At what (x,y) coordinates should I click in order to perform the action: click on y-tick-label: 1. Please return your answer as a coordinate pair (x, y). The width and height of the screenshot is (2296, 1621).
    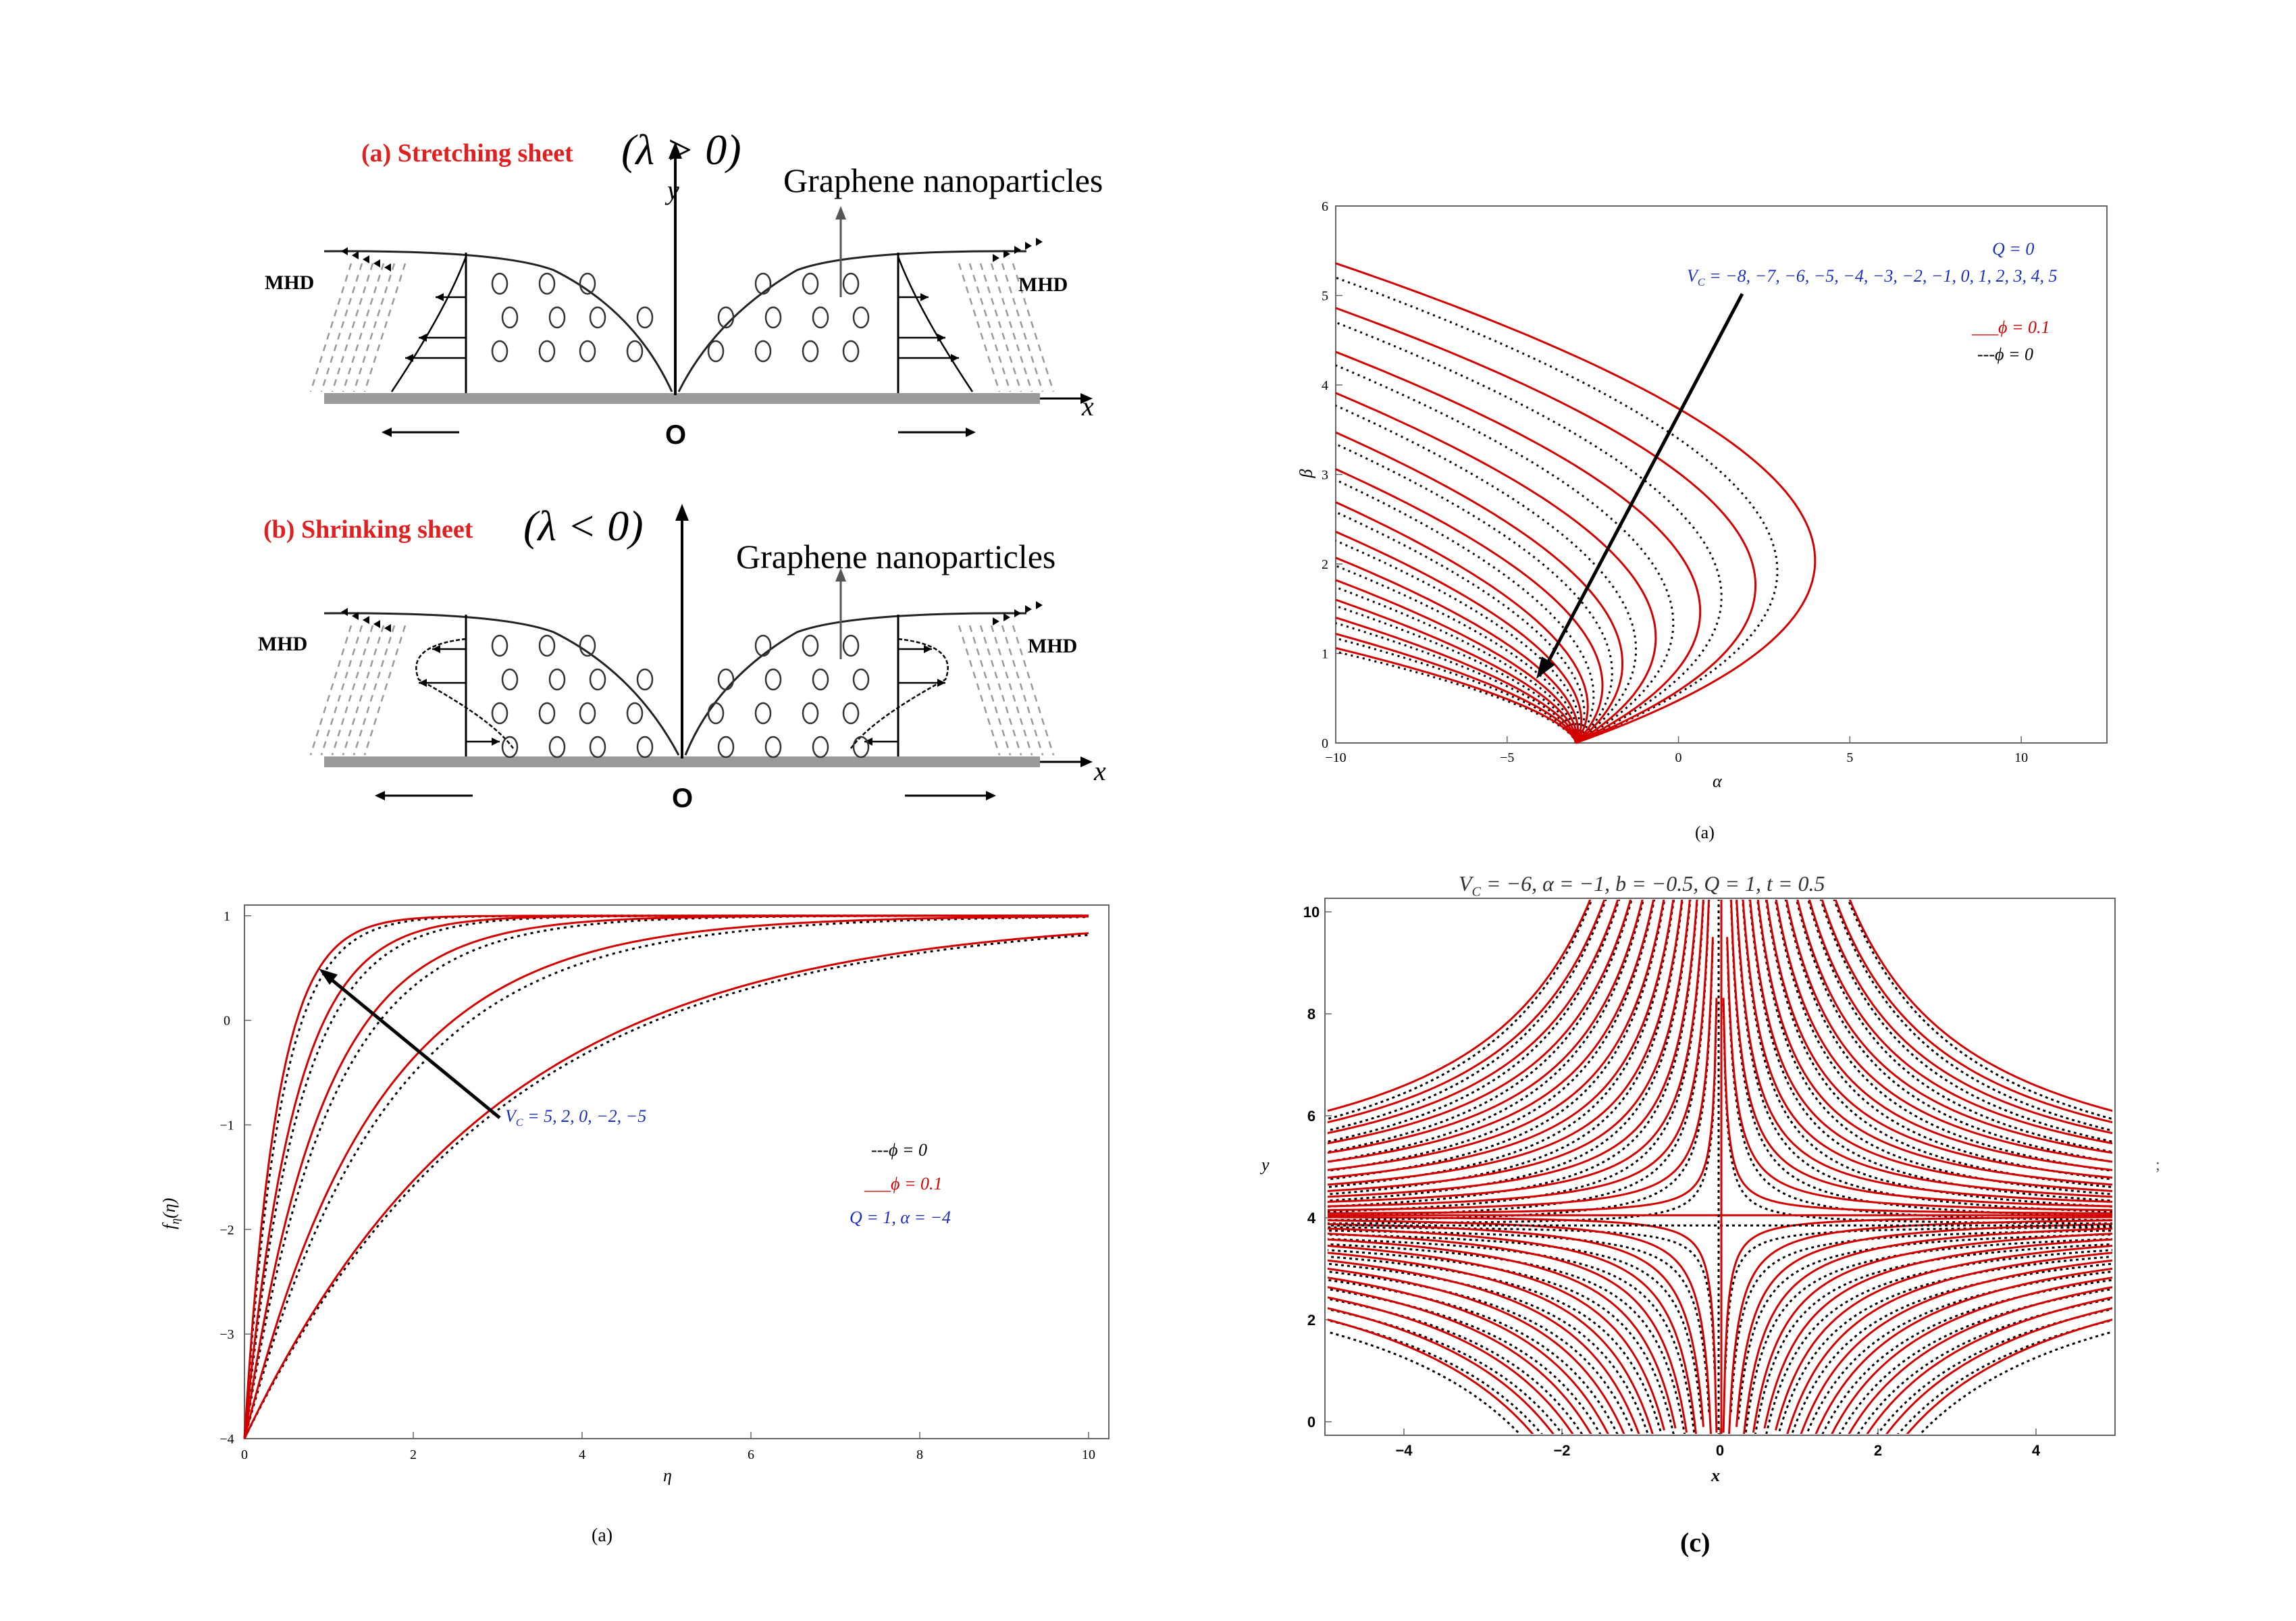
    Looking at the image, I should click on (1325, 654).